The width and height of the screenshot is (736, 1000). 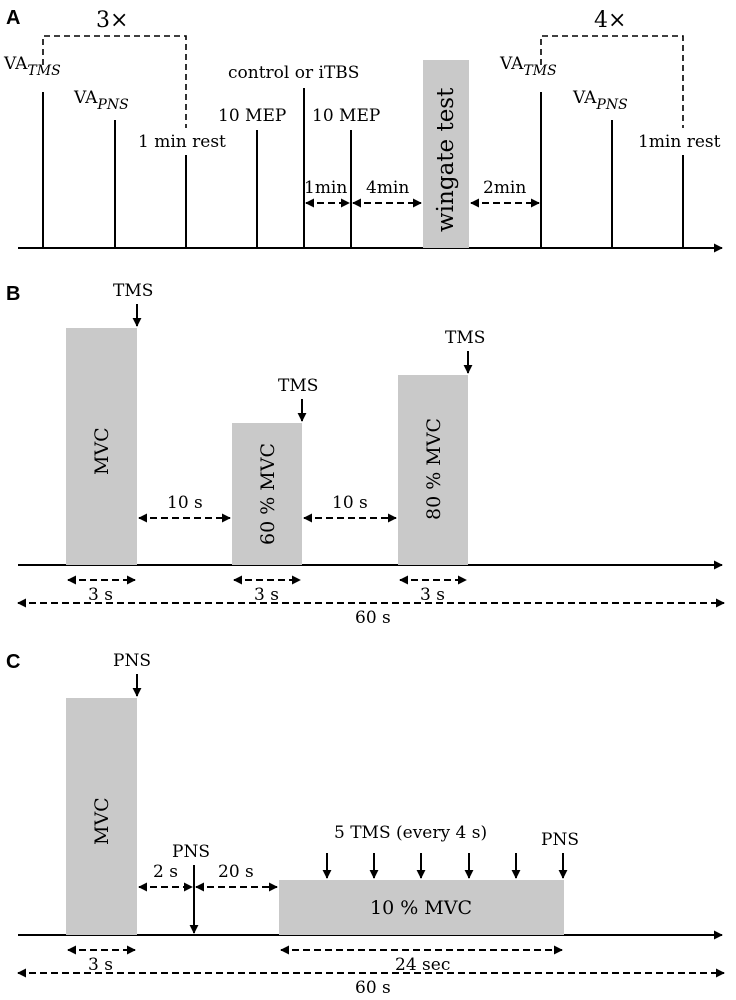 What do you see at coordinates (373, 988) in the screenshot?
I see `total-60s-label-c: 60 s` at bounding box center [373, 988].